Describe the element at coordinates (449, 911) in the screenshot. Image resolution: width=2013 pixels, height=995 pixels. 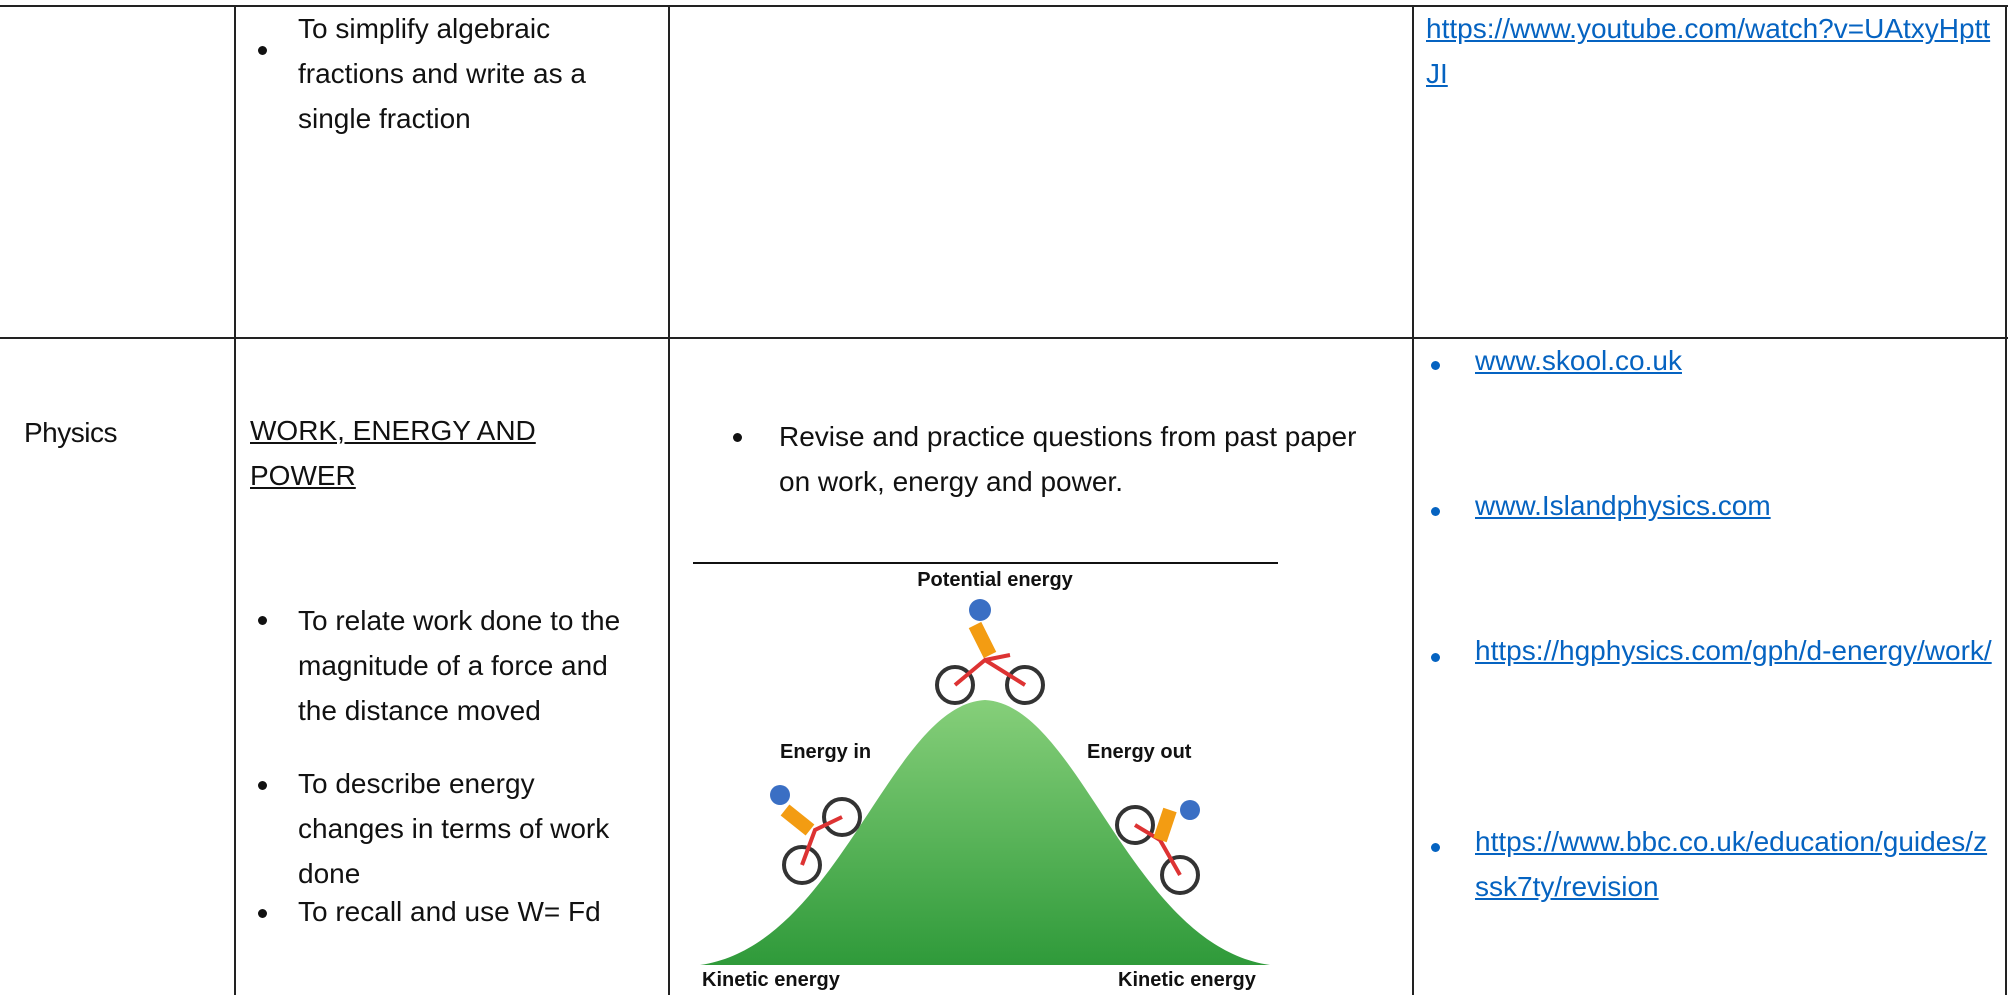
I see `objective: To recall and use W= Fd` at that location.